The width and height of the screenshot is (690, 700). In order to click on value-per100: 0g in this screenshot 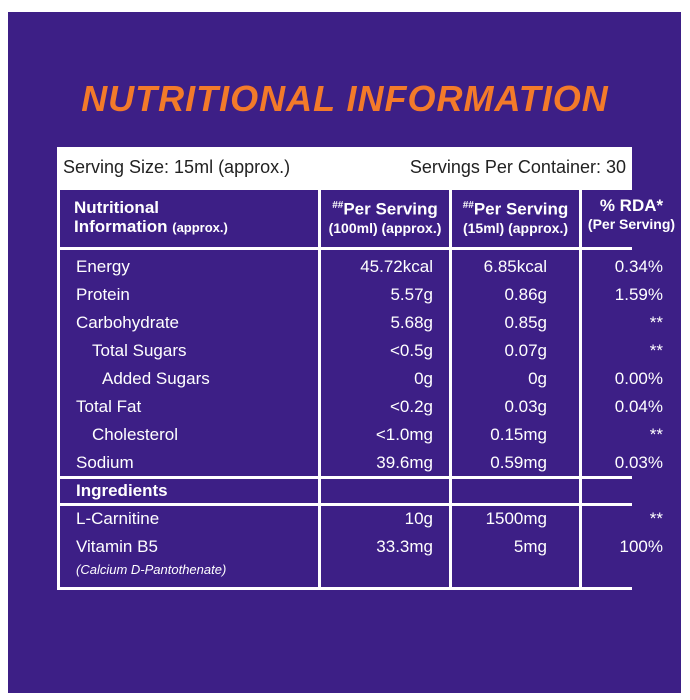, I will do `click(423, 378)`.